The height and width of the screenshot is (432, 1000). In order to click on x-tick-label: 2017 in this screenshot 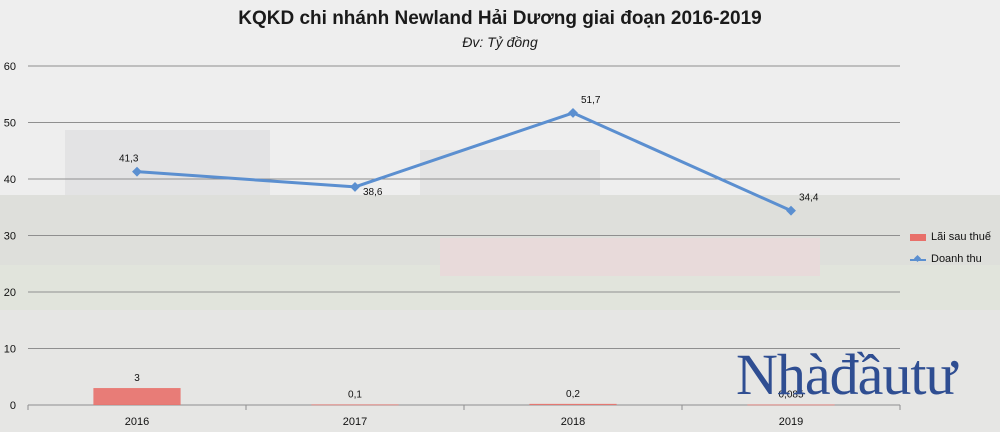, I will do `click(355, 422)`.